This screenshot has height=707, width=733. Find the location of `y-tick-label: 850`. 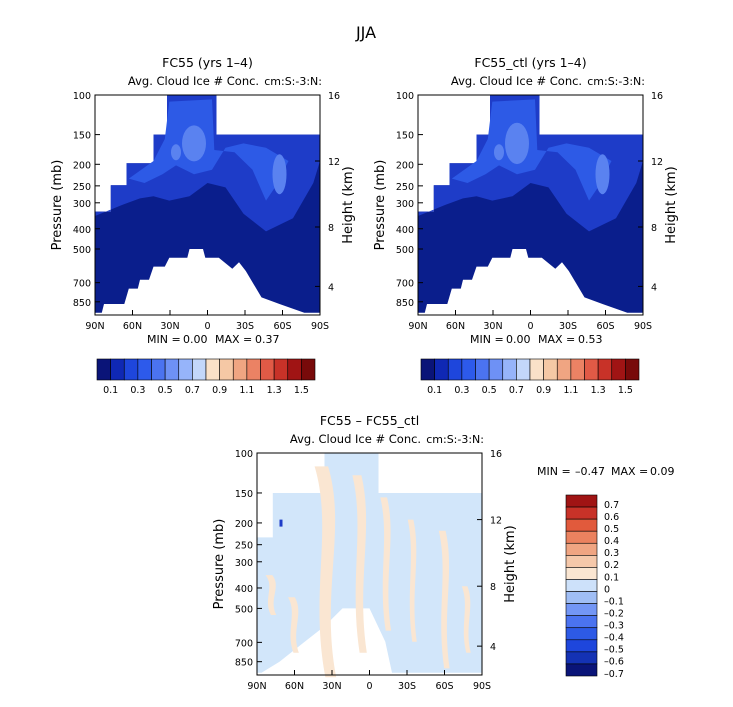

y-tick-label: 850 is located at coordinates (82, 303).